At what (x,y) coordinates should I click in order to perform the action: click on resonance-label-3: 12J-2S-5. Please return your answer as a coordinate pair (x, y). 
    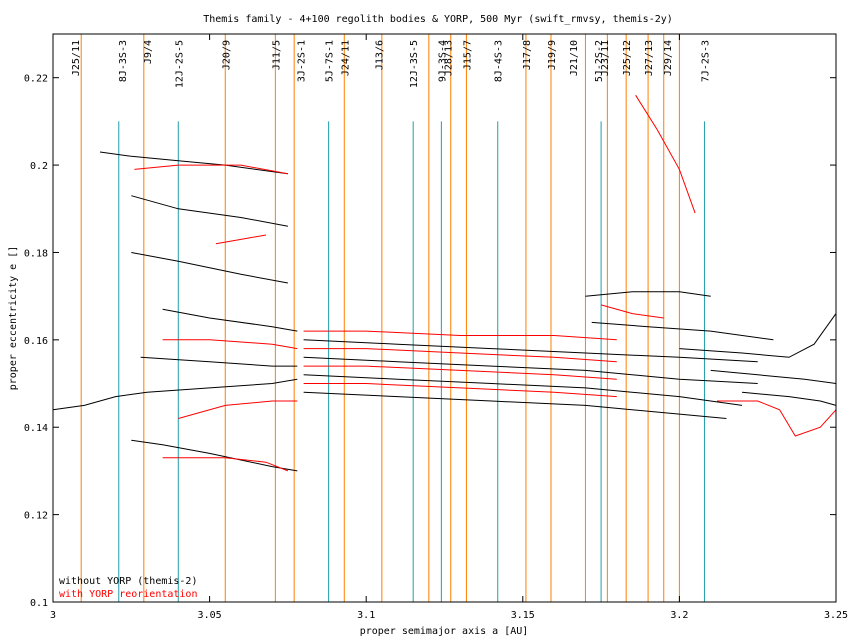
    Looking at the image, I should click on (179, 64).